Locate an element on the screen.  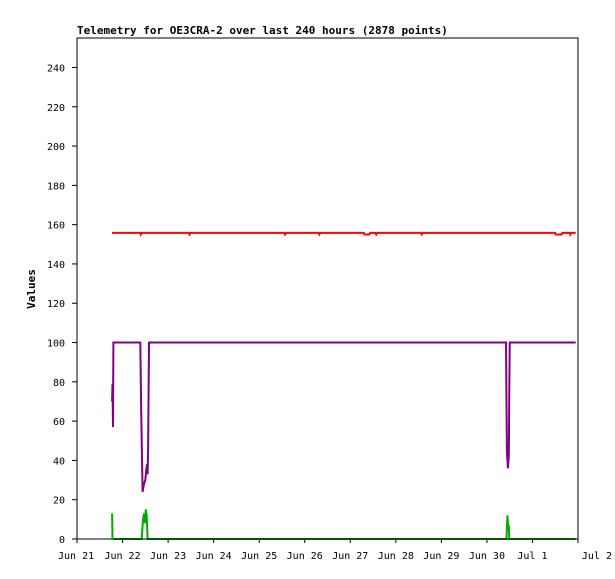
y-tick-label: 240 is located at coordinates (56, 68).